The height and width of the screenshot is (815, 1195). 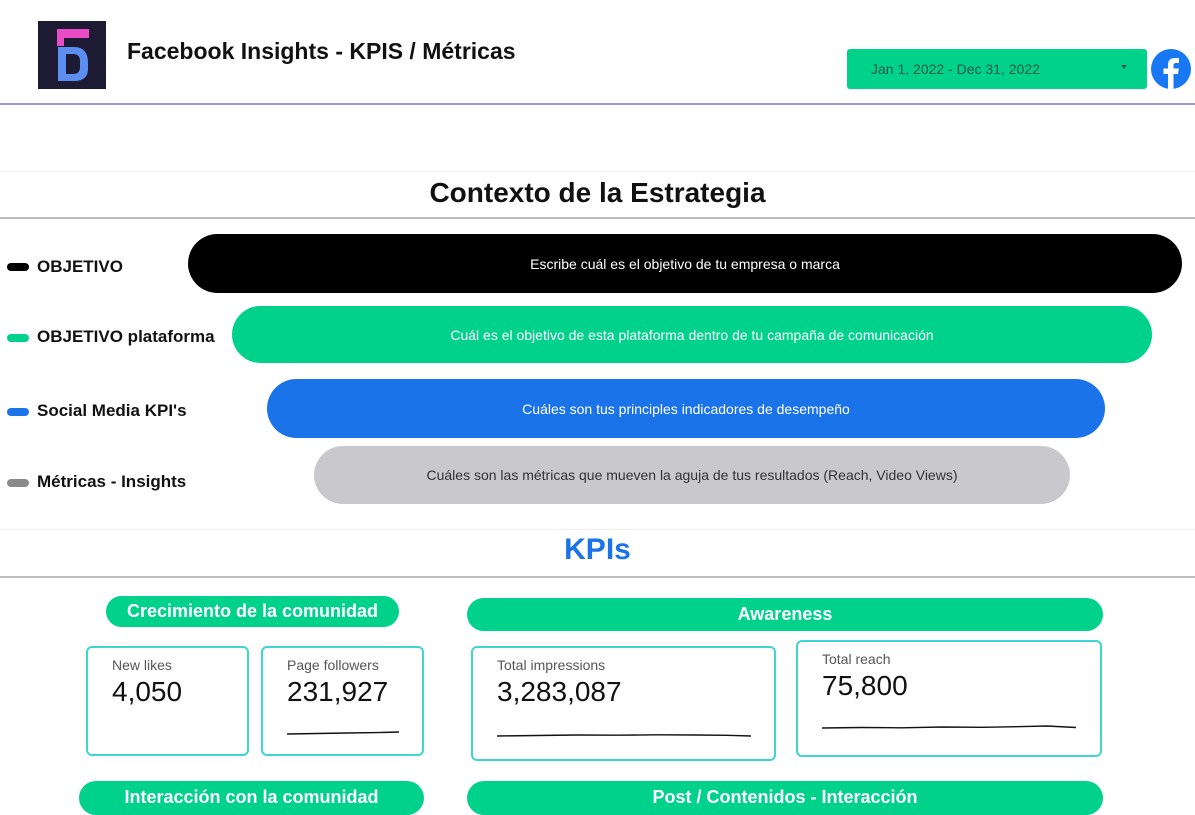 What do you see at coordinates (559, 691) in the screenshot?
I see `total-impressions-value: 3,283,087` at bounding box center [559, 691].